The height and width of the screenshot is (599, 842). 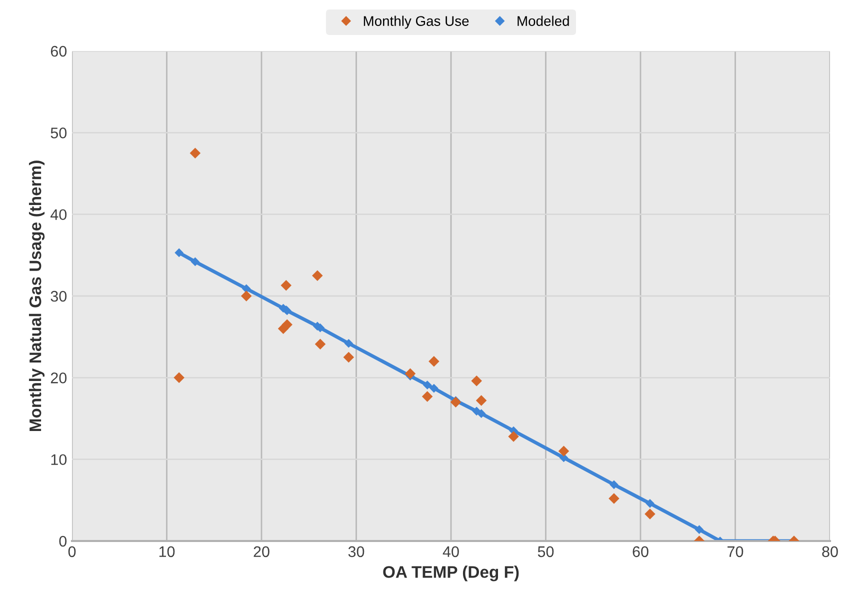 What do you see at coordinates (543, 21) in the screenshot?
I see `legend-label: Modeled` at bounding box center [543, 21].